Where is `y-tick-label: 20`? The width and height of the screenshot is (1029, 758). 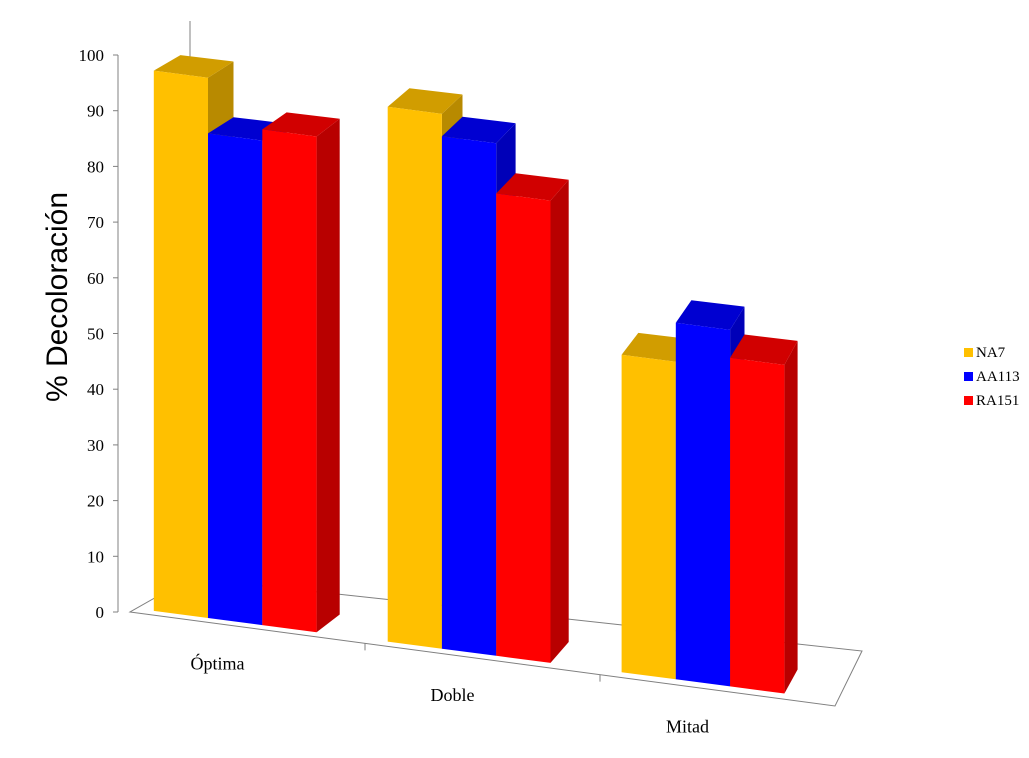 y-tick-label: 20 is located at coordinates (95, 501).